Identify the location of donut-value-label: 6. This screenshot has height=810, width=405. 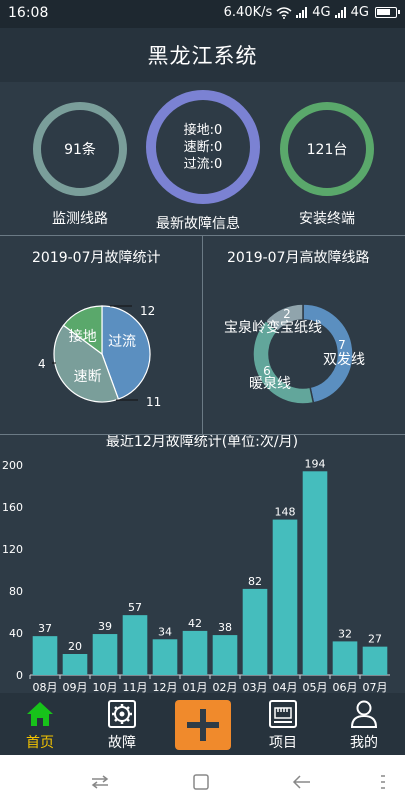
(267, 371).